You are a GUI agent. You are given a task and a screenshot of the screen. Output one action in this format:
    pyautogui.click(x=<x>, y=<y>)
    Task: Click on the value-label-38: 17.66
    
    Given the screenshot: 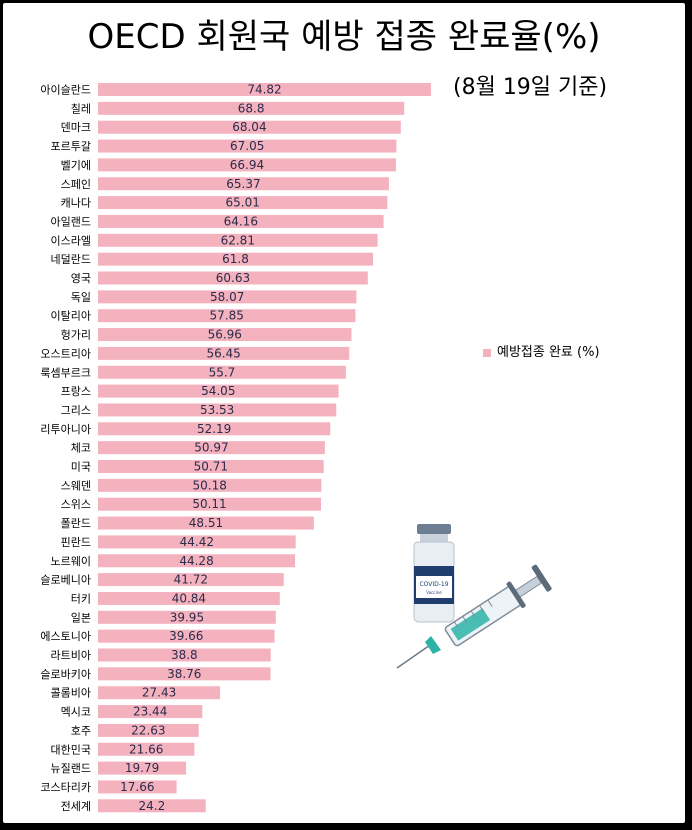 What is the action you would take?
    pyautogui.click(x=137, y=787)
    